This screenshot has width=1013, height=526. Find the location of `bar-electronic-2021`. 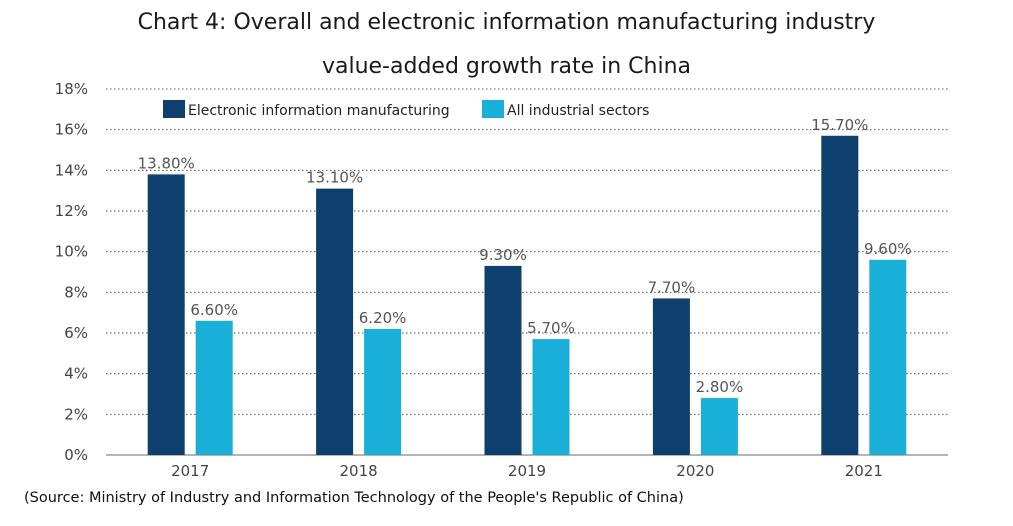

bar-electronic-2021 is located at coordinates (840, 295).